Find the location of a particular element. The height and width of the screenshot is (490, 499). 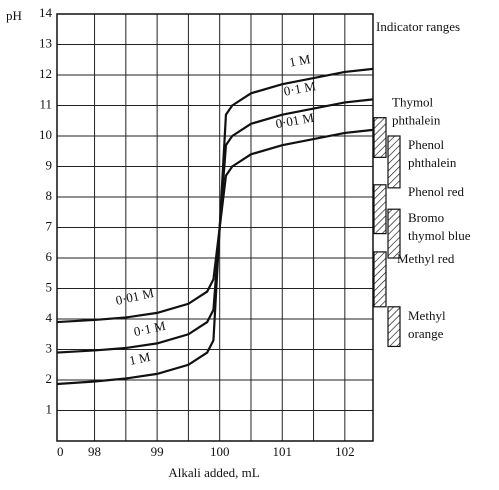

y-tick-label: 8 is located at coordinates (49, 195).